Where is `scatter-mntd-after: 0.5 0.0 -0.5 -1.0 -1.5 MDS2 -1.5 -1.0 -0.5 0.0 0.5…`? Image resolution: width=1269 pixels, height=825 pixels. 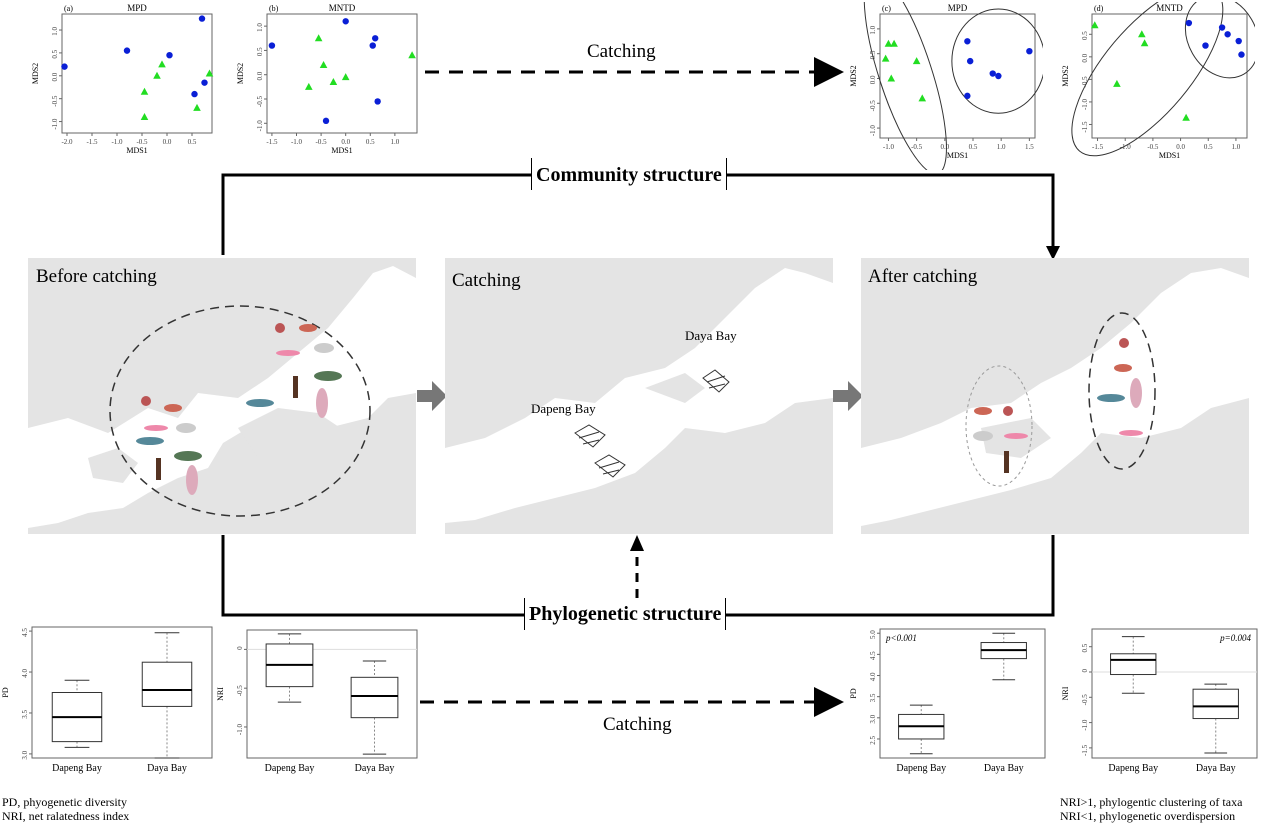
scatter-mntd-after: 0.5 0.0 -0.5 -1.0 -1.5 MDS2 -1.5 -1.0 -0.5 0.0 0.5… is located at coordinates (1158, 81).